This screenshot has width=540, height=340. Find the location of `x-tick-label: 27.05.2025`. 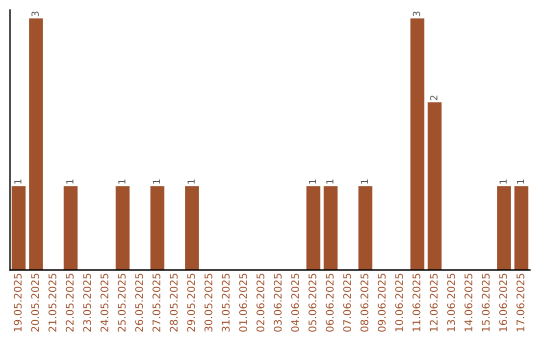

x-tick-label: 27.05.2025 is located at coordinates (156, 303).